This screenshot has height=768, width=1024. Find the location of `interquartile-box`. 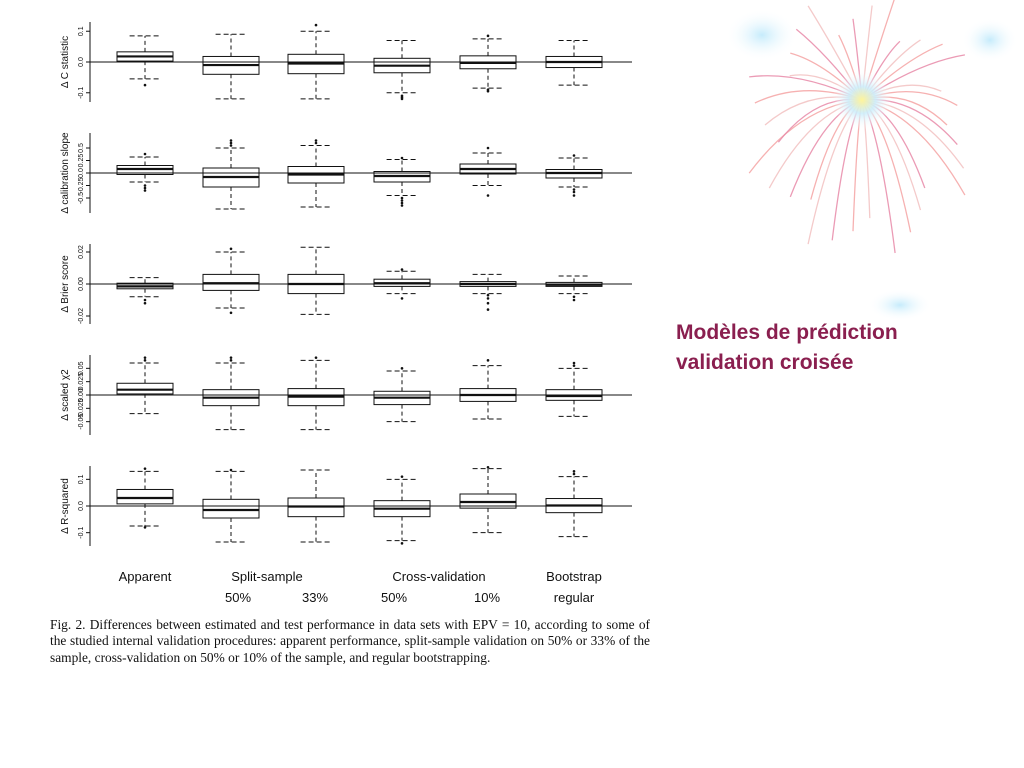

interquartile-box is located at coordinates (231, 508).